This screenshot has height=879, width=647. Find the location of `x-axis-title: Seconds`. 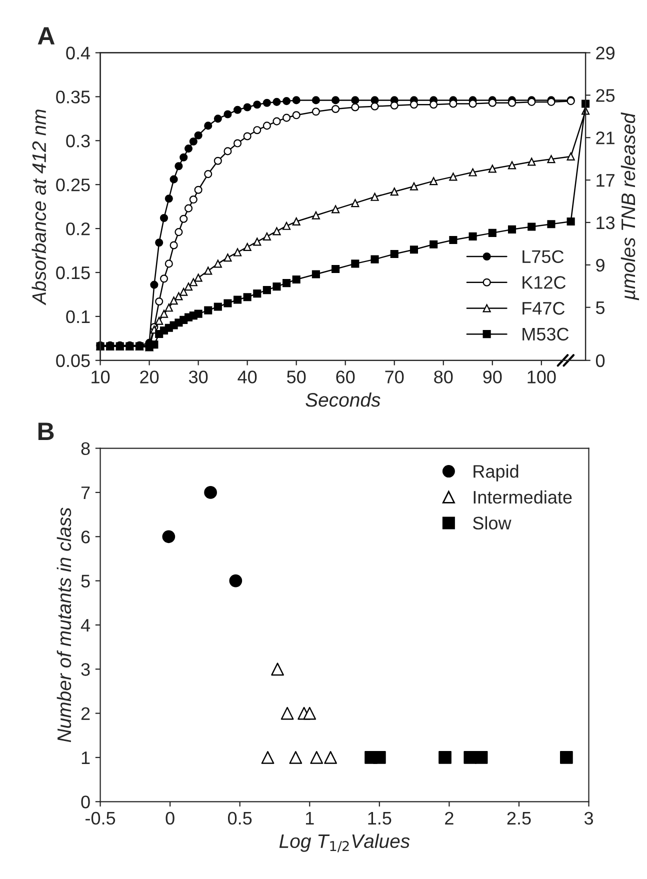

x-axis-title: Seconds is located at coordinates (343, 399).